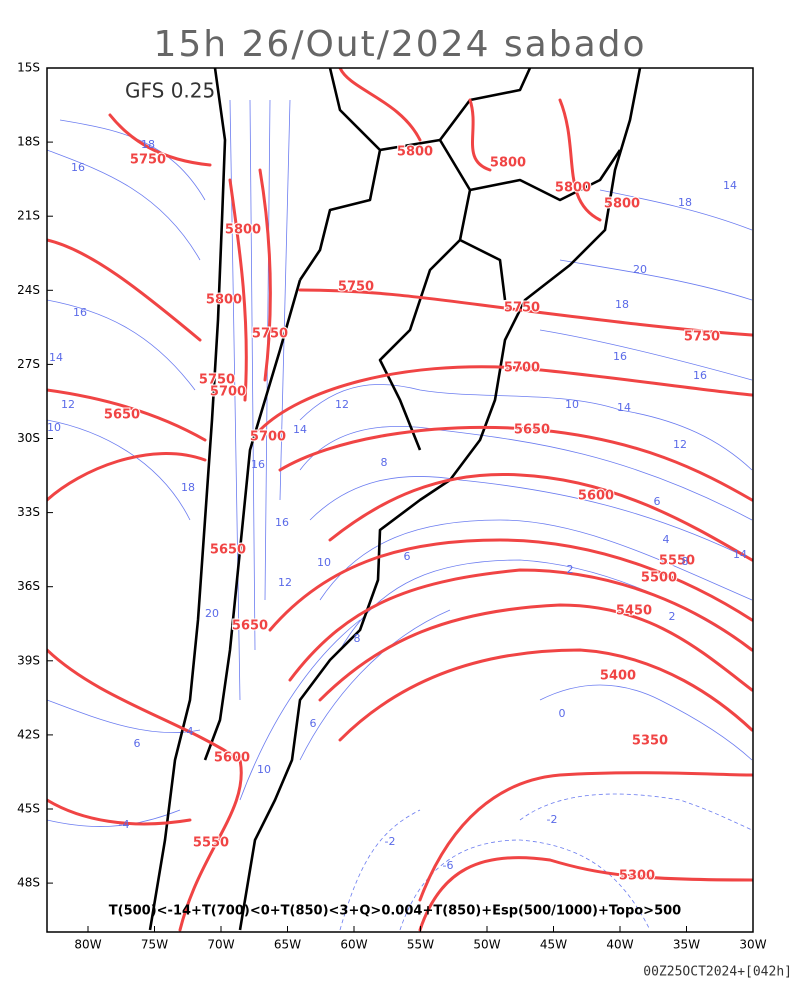 The height and width of the screenshot is (1000, 800). What do you see at coordinates (124, 824) in the screenshot?
I see `temperature-label: -4` at bounding box center [124, 824].